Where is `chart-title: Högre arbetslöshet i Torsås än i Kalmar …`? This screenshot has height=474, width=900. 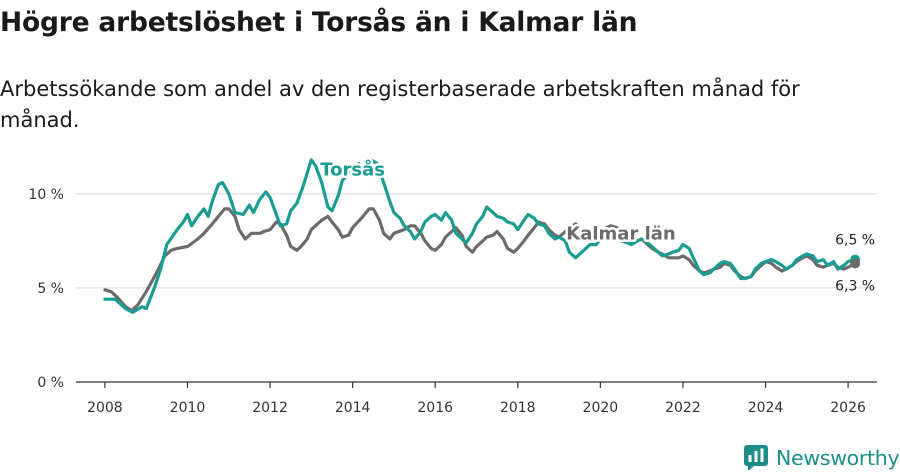
chart-title: Högre arbetslöshet i Torsås än i Kalmar … is located at coordinates (319, 22).